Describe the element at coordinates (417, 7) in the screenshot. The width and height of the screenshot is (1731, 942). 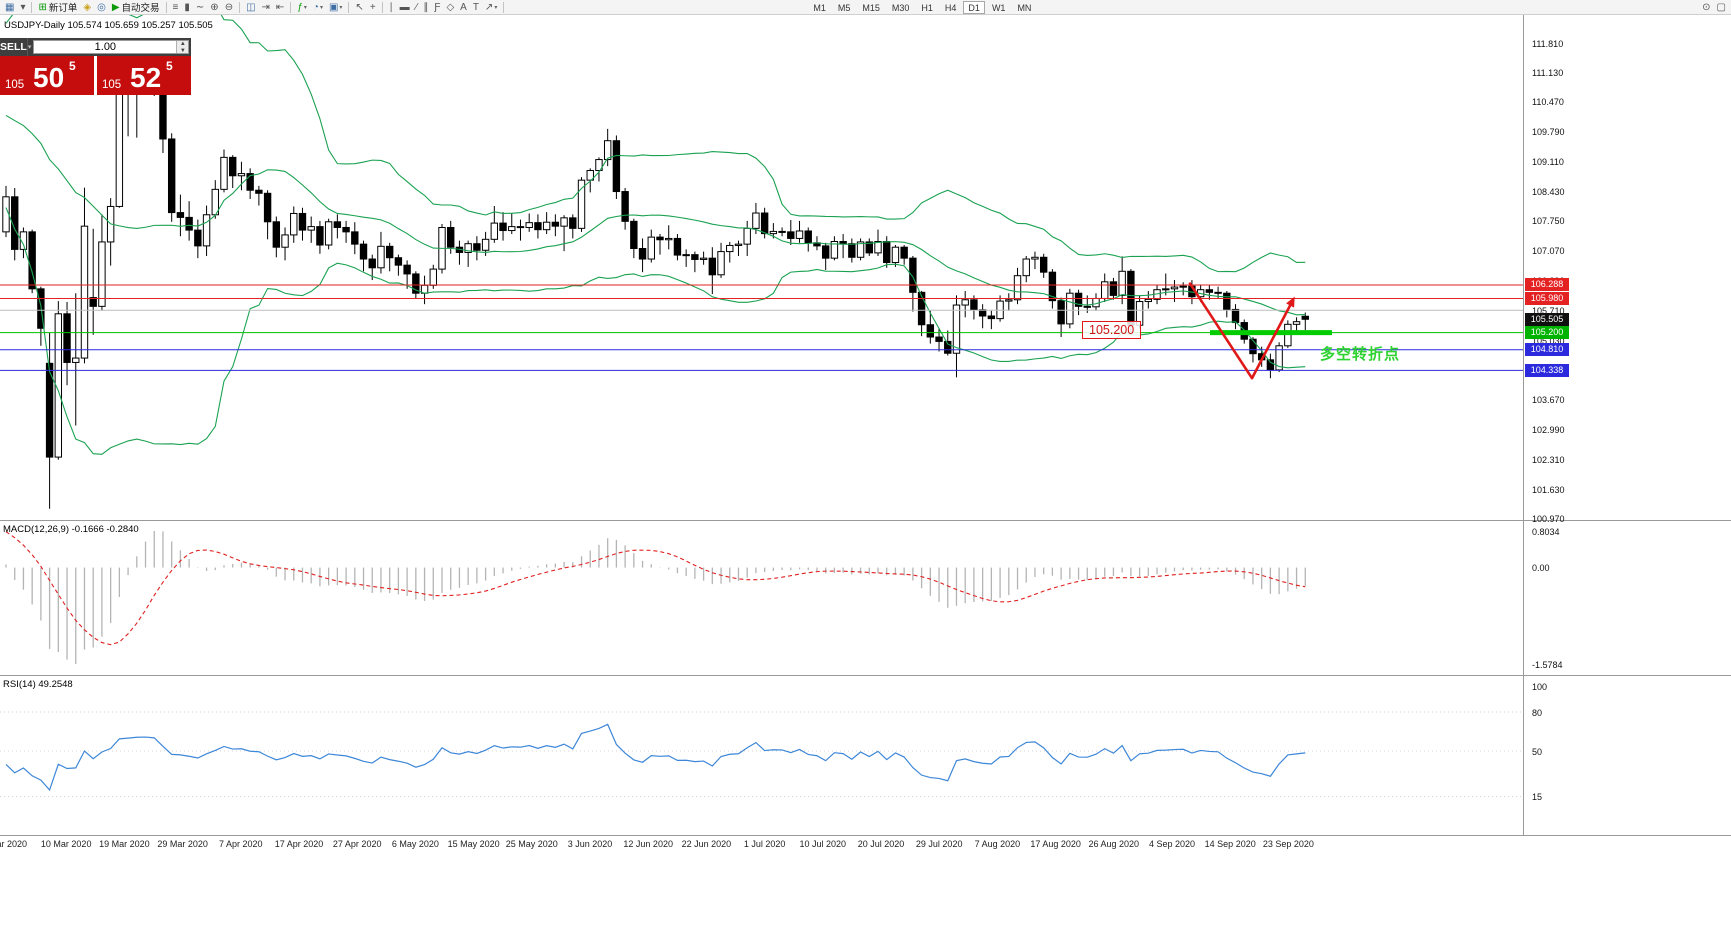
I see `trendline-icon: ∕` at that location.